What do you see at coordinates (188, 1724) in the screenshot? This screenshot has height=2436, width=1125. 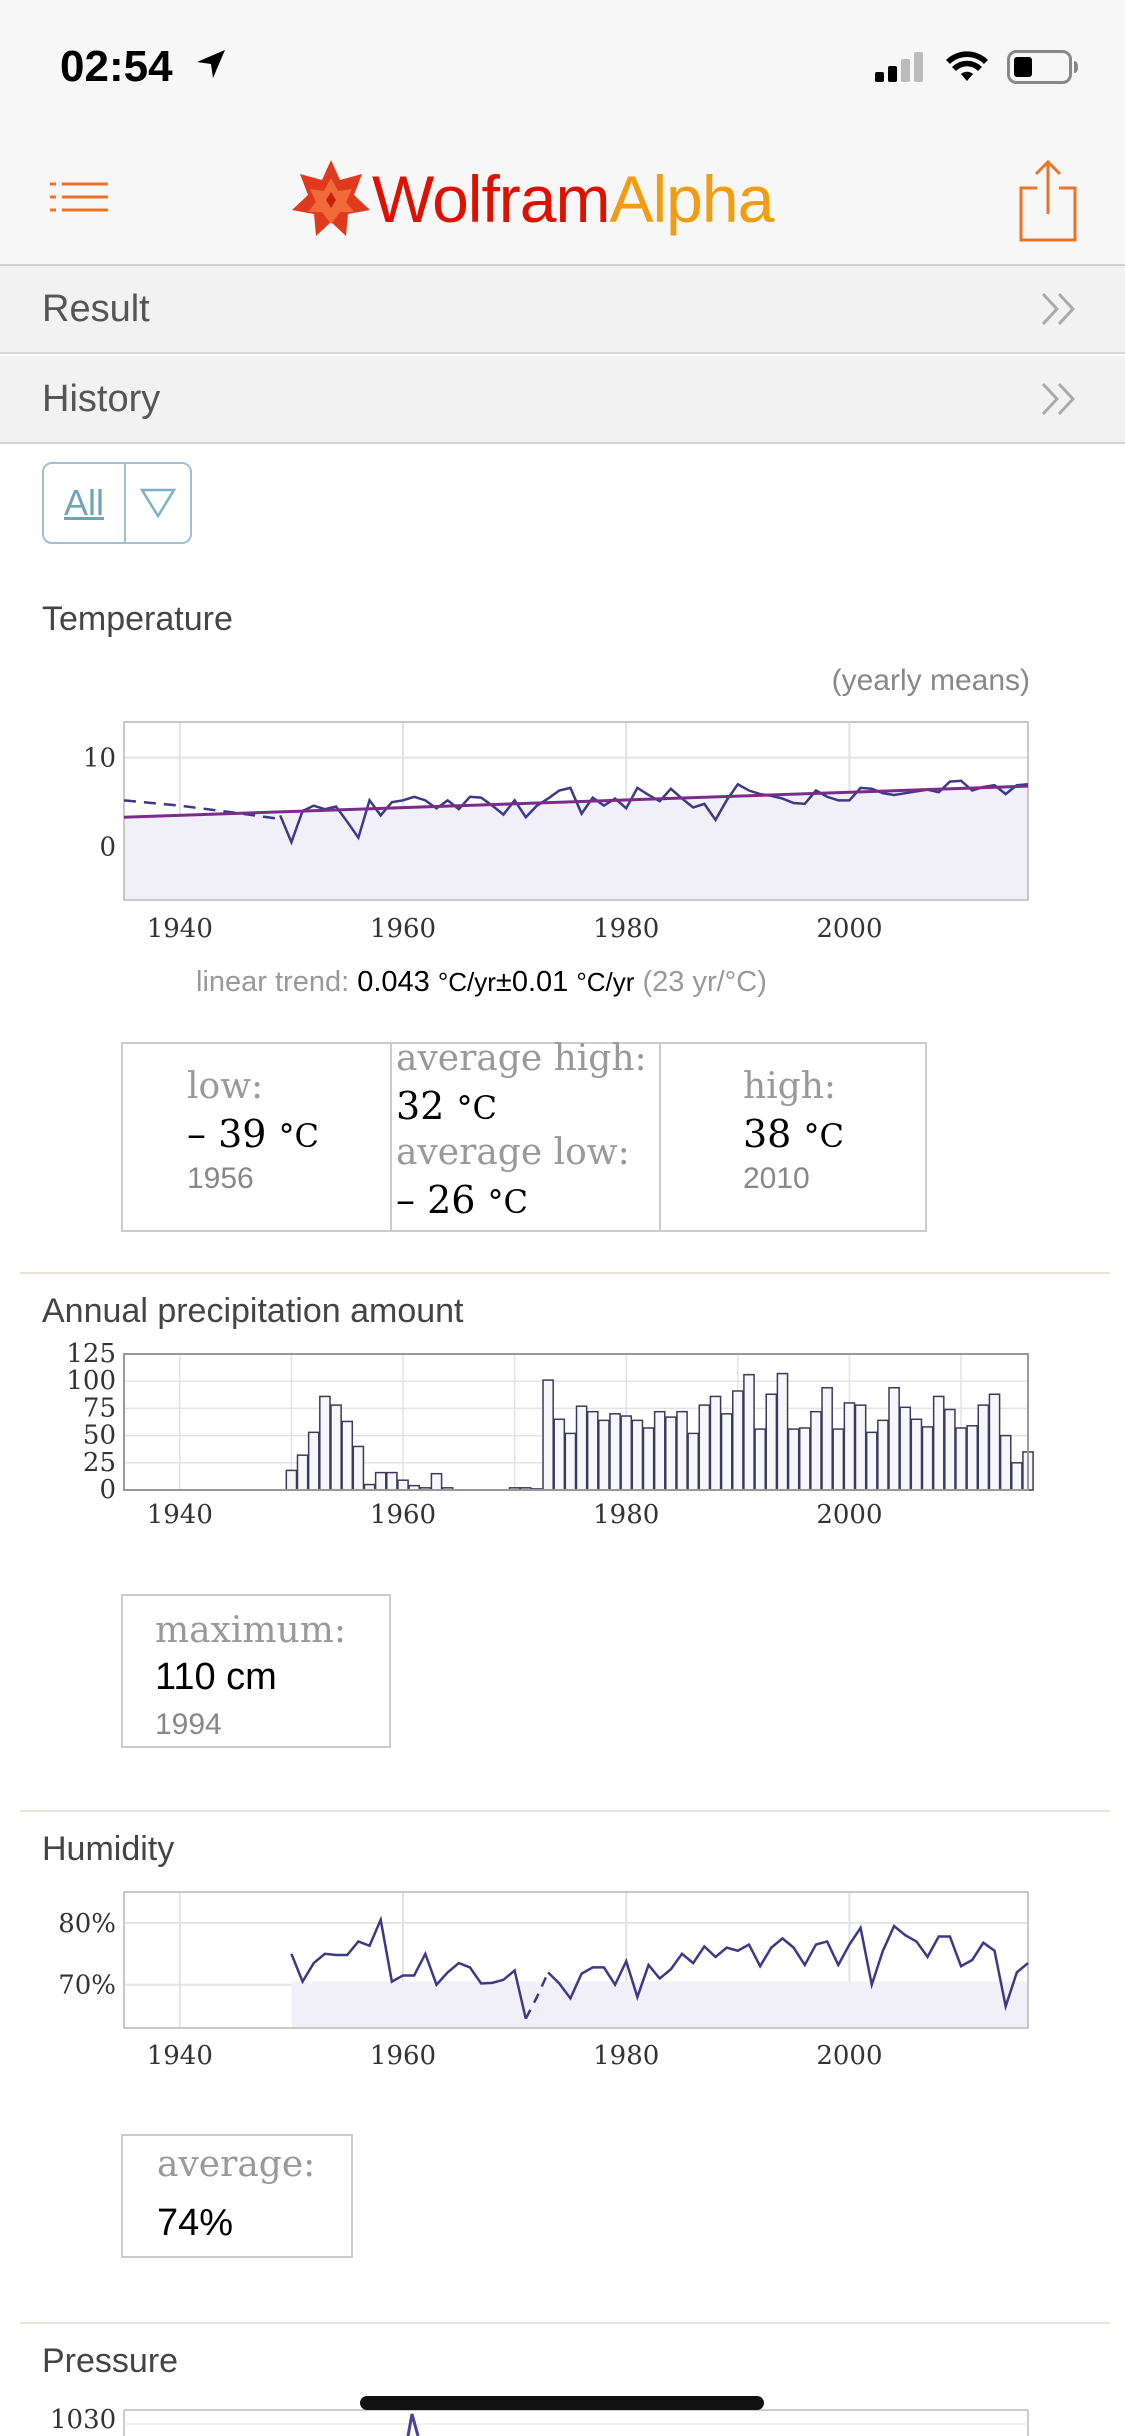 I see `max-year: 1994` at bounding box center [188, 1724].